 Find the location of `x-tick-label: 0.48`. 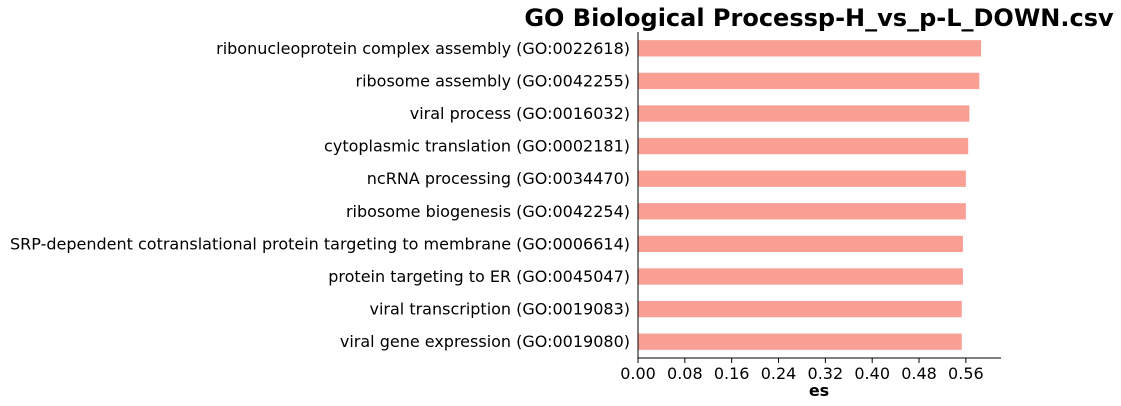

x-tick-label: 0.48 is located at coordinates (919, 373).